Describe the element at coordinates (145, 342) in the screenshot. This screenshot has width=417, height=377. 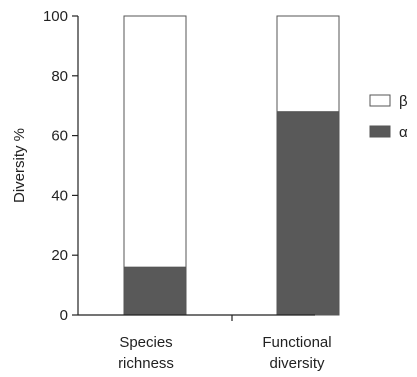
I see `x-category-label: Species` at that location.